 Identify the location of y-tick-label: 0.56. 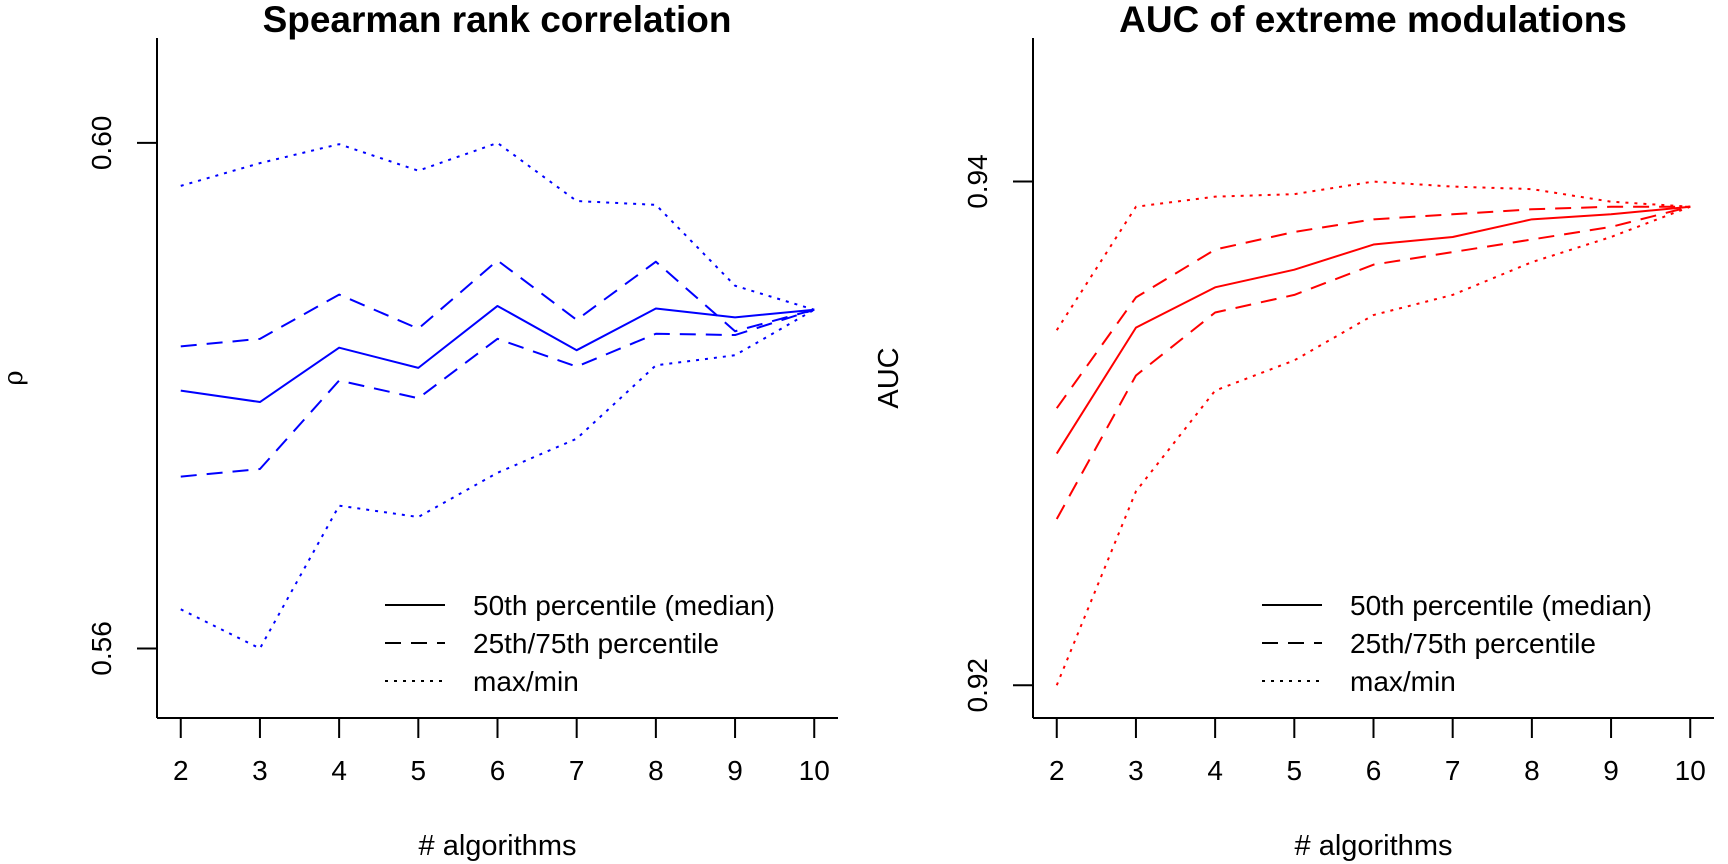
(101, 648).